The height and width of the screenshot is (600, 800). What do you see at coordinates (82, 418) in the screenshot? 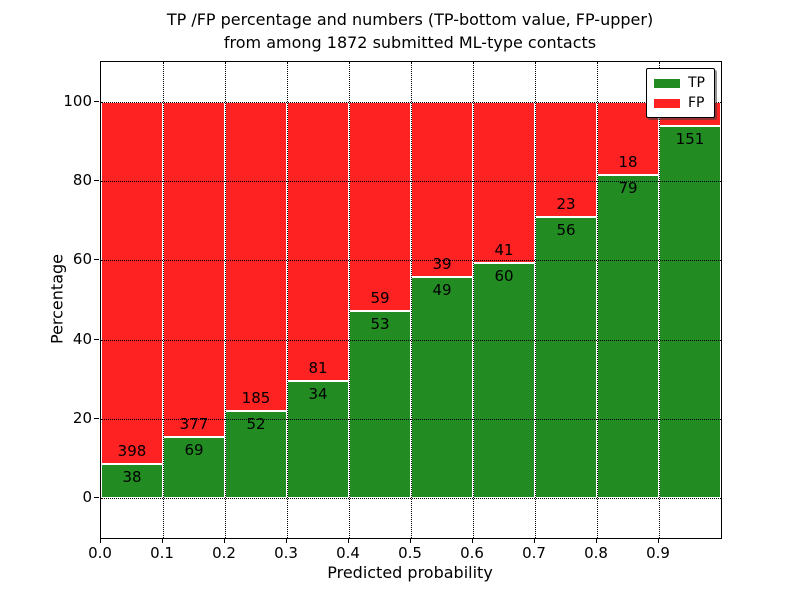
I see `y-tick-label: 20` at bounding box center [82, 418].